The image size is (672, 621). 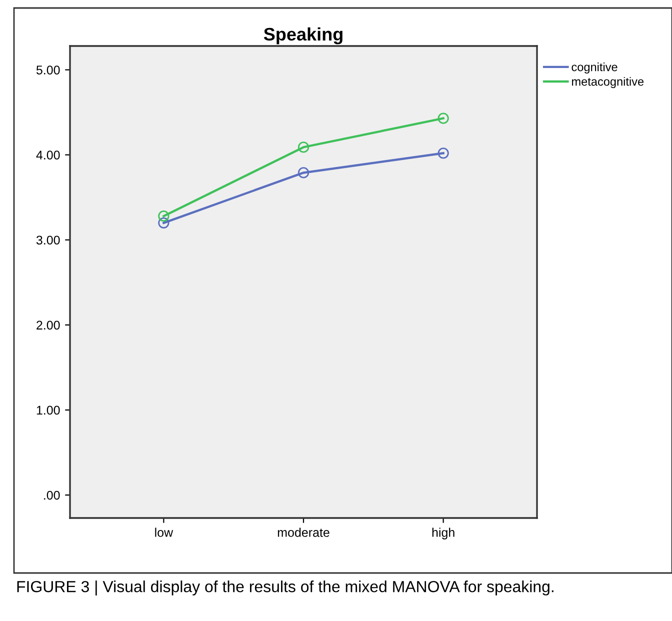 I want to click on y-tick-label: 5.00, so click(x=48, y=70).